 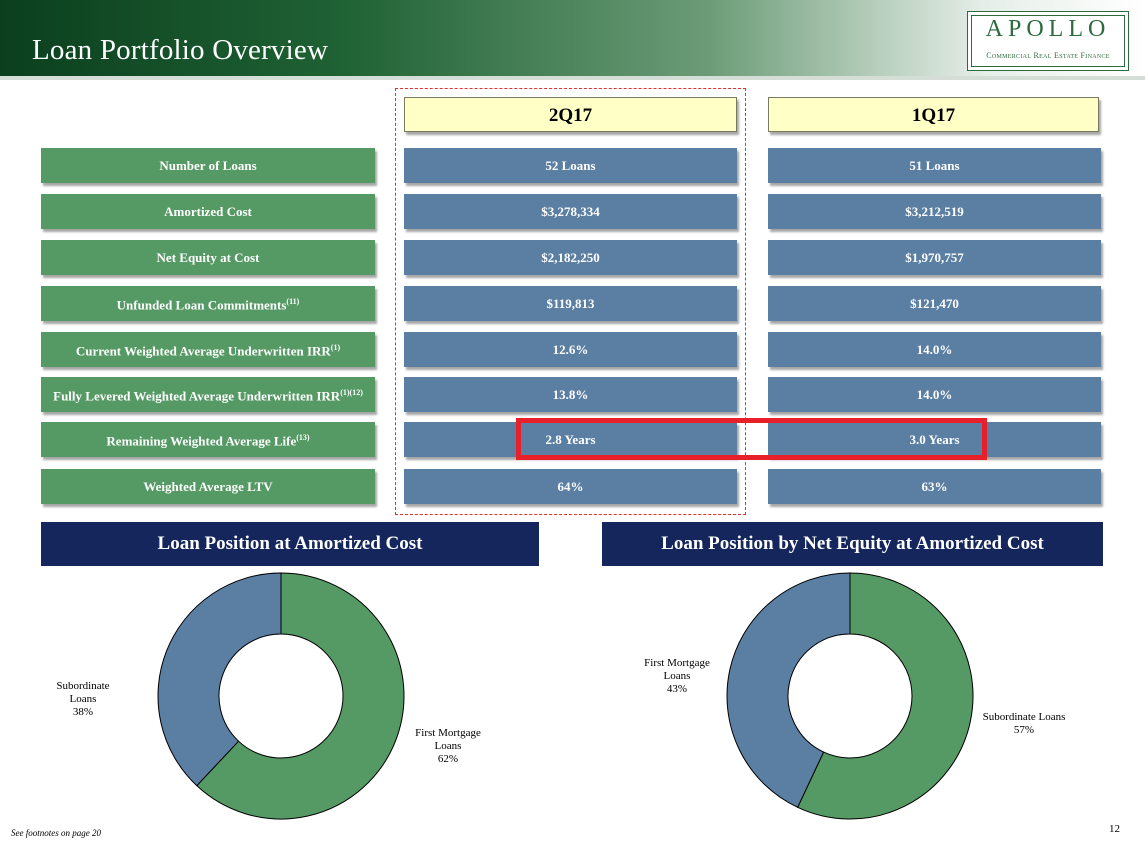 I want to click on cell-1q17-number-of-loans: 51 Loans, so click(x=934, y=165).